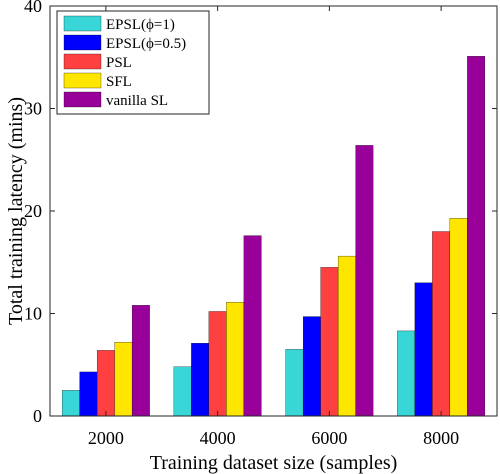 Image resolution: width=500 pixels, height=474 pixels. What do you see at coordinates (70, 403) in the screenshot?
I see `bar-1-2000` at bounding box center [70, 403].